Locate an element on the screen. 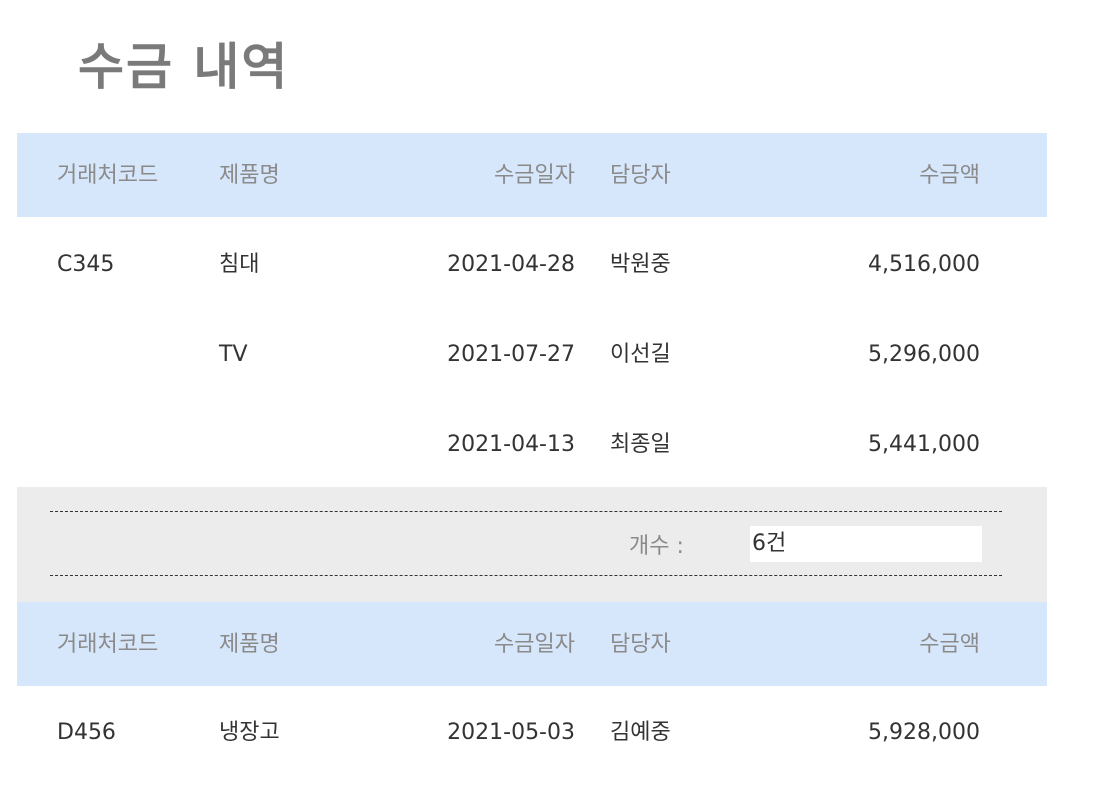 The width and height of the screenshot is (1120, 795). count-label: 개수 : is located at coordinates (656, 546).